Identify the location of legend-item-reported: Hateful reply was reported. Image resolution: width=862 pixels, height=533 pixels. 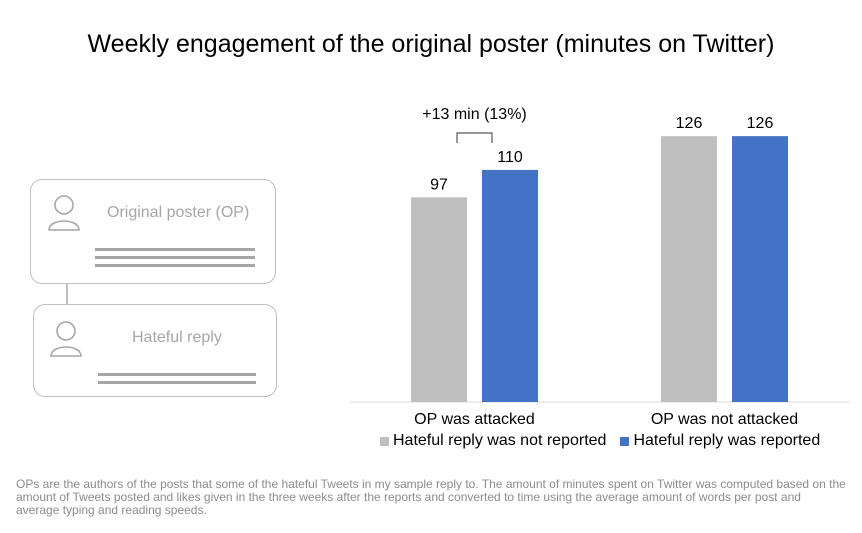
(720, 441).